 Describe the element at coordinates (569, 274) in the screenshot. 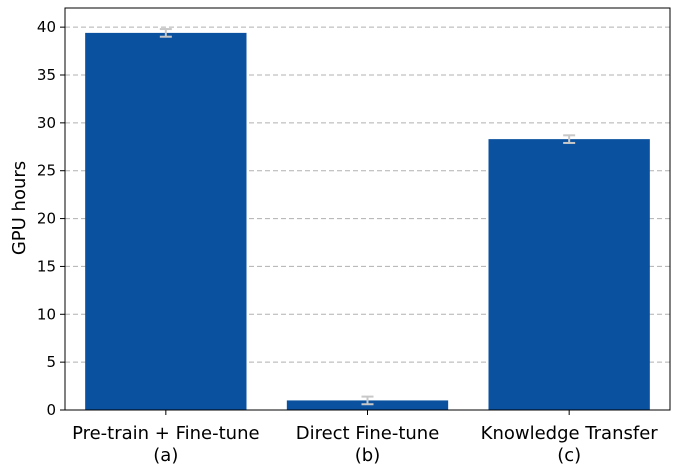

I see `bar` at that location.